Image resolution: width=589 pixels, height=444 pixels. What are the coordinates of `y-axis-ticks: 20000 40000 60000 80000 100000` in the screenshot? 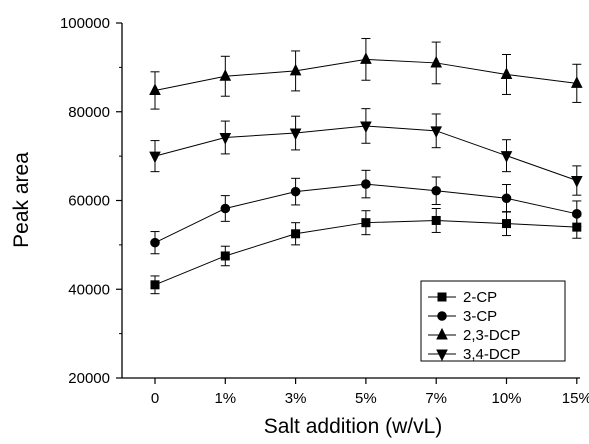 It's located at (91, 201).